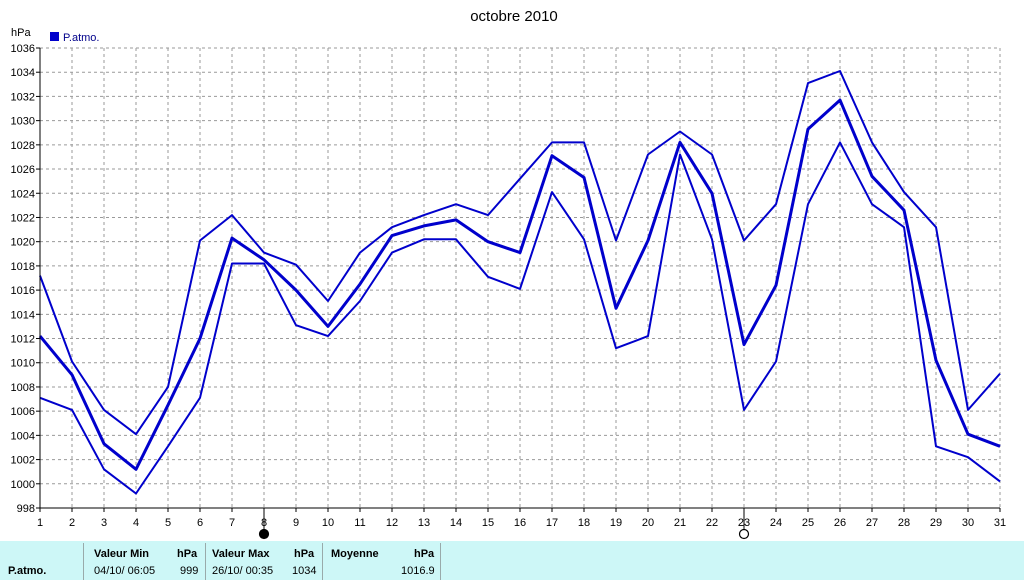 The image size is (1024, 580). Describe the element at coordinates (23, 97) in the screenshot. I see `y-tick-label: 1032` at that location.